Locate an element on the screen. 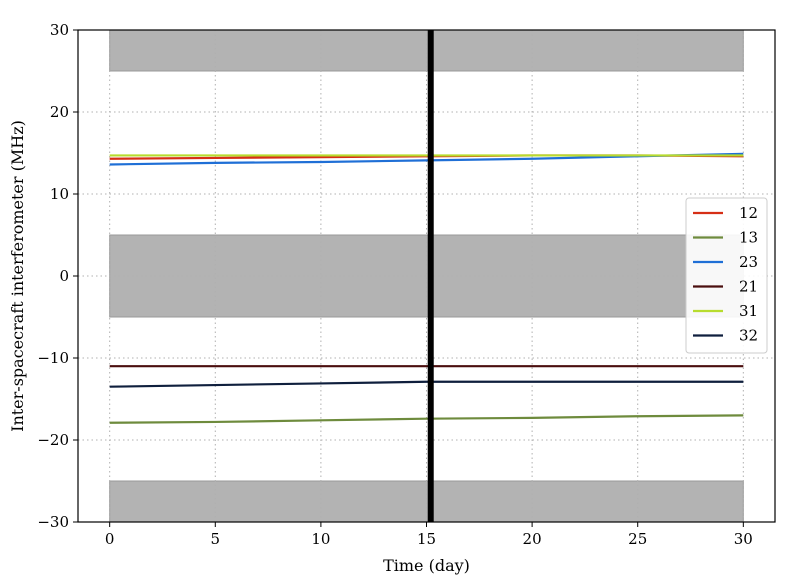 Image resolution: width=800 pixels, height=585 pixels. legend-label-31: 31 is located at coordinates (748, 311).